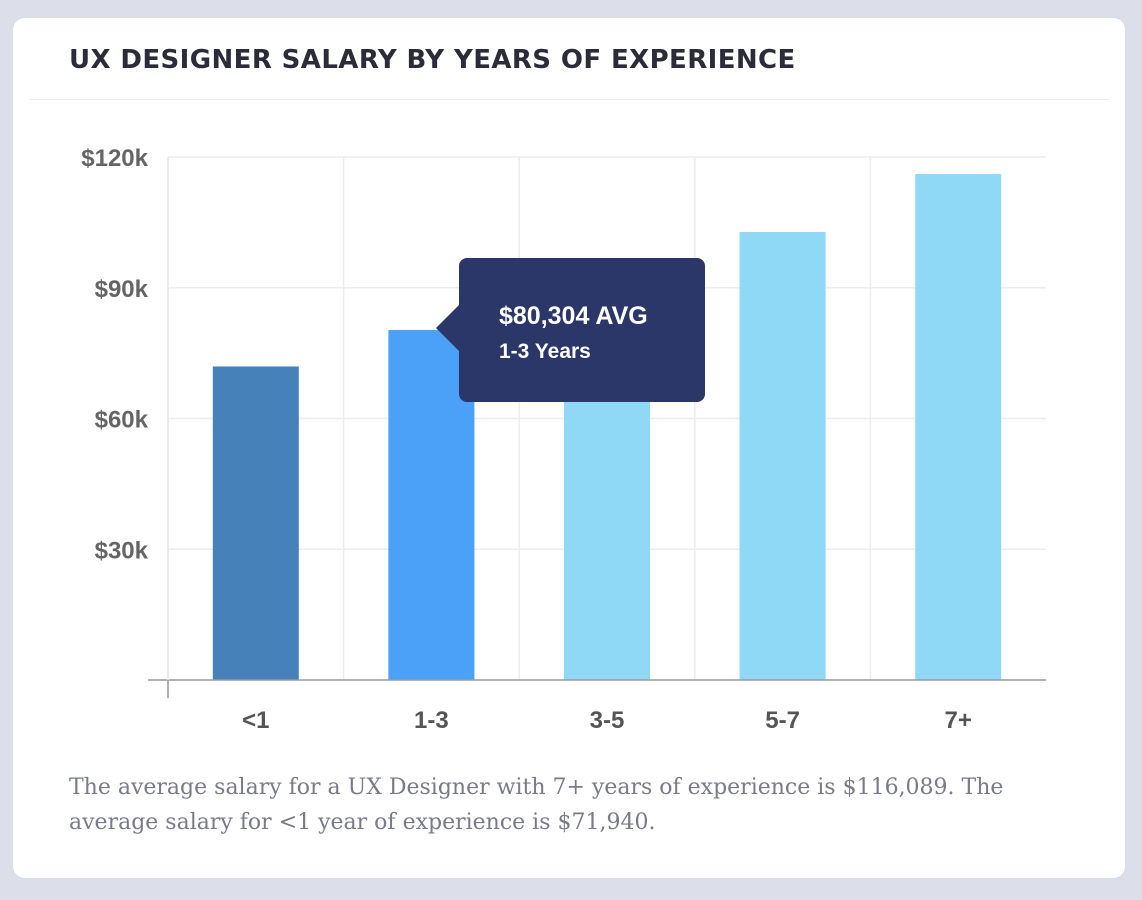  What do you see at coordinates (573, 316) in the screenshot?
I see `tooltip-value: $80,304 AVG` at bounding box center [573, 316].